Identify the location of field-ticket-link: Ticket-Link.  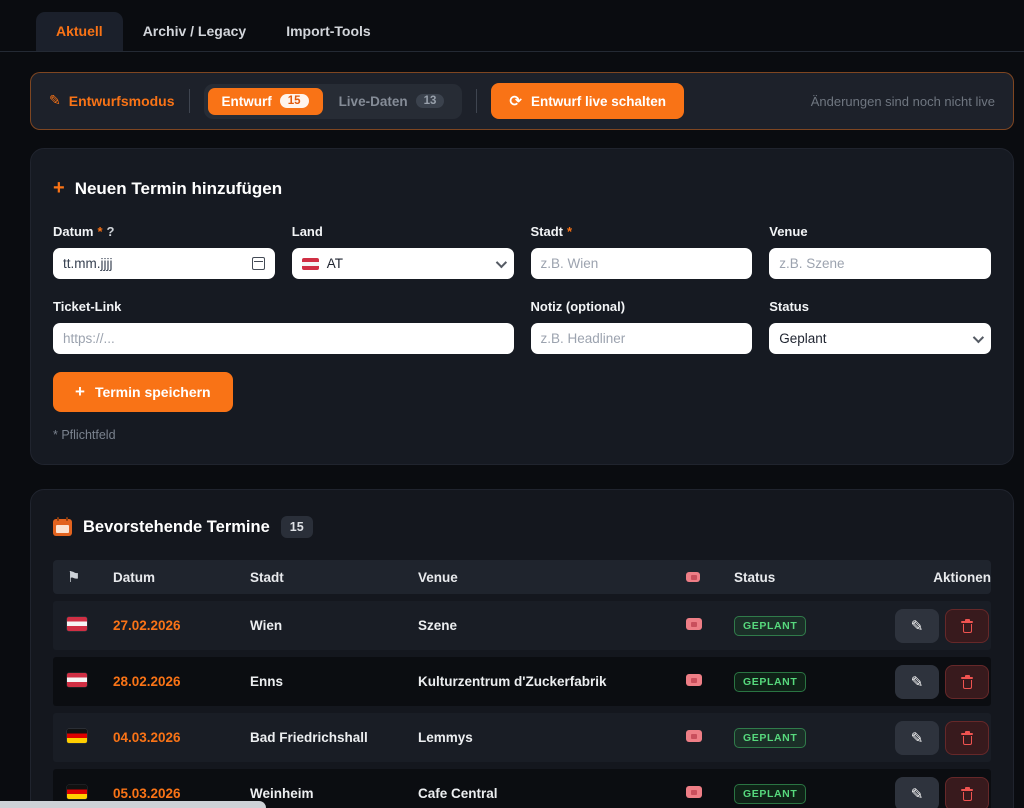
(283, 326).